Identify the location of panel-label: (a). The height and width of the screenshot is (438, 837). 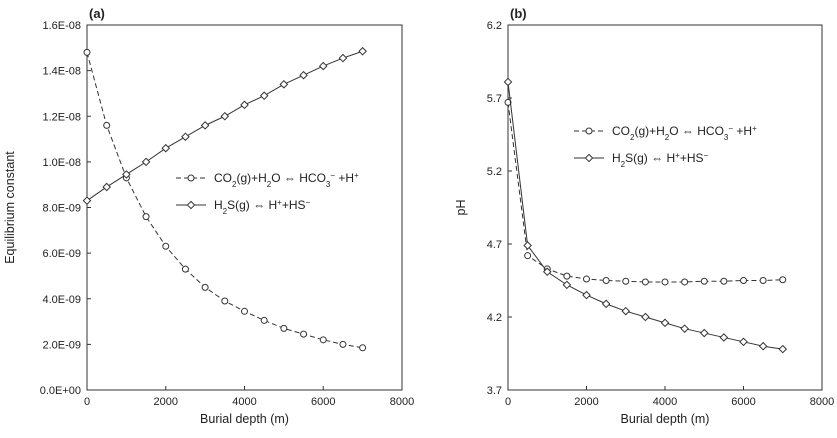
(97, 13).